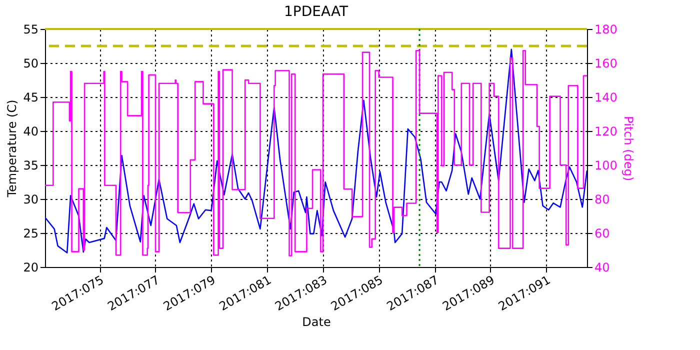 The image size is (700, 350). I want to click on y2-tick-label: 160, so click(606, 63).